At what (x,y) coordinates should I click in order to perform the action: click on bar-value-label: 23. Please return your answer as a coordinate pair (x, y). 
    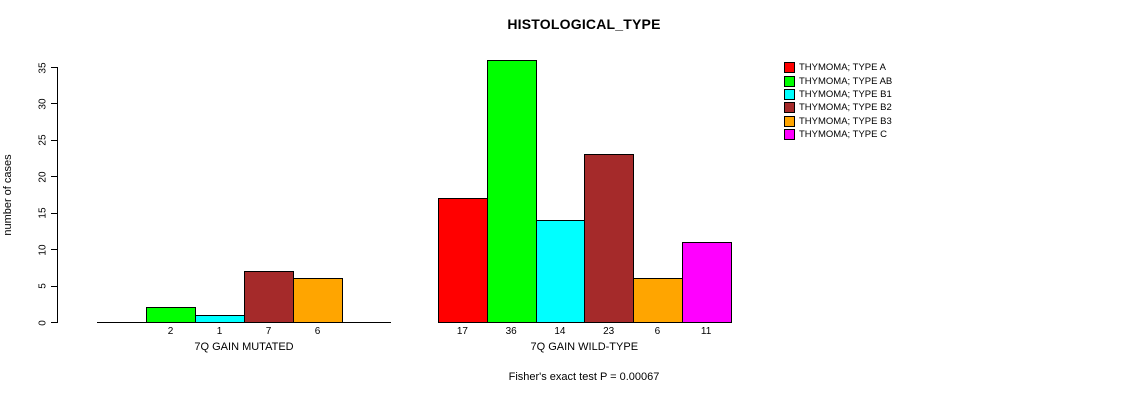
    Looking at the image, I should click on (609, 331).